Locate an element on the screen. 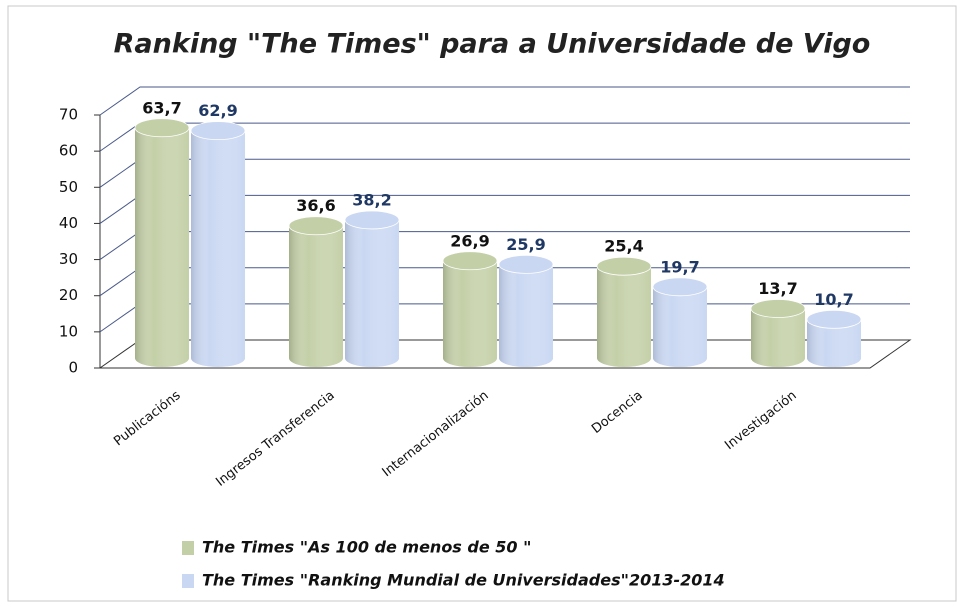 The image size is (964, 607). y-tick-label: 20 is located at coordinates (68, 295).